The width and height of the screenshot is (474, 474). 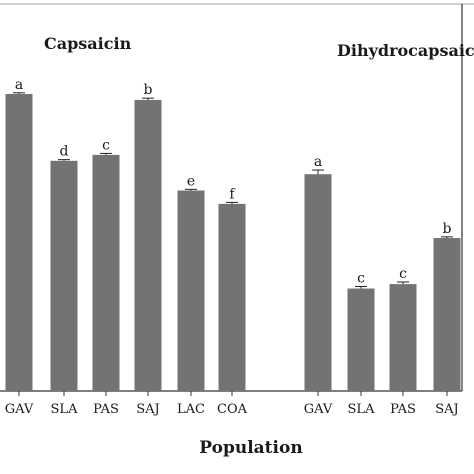 I want to click on significance-letter-0-saj: b, so click(x=148, y=90).